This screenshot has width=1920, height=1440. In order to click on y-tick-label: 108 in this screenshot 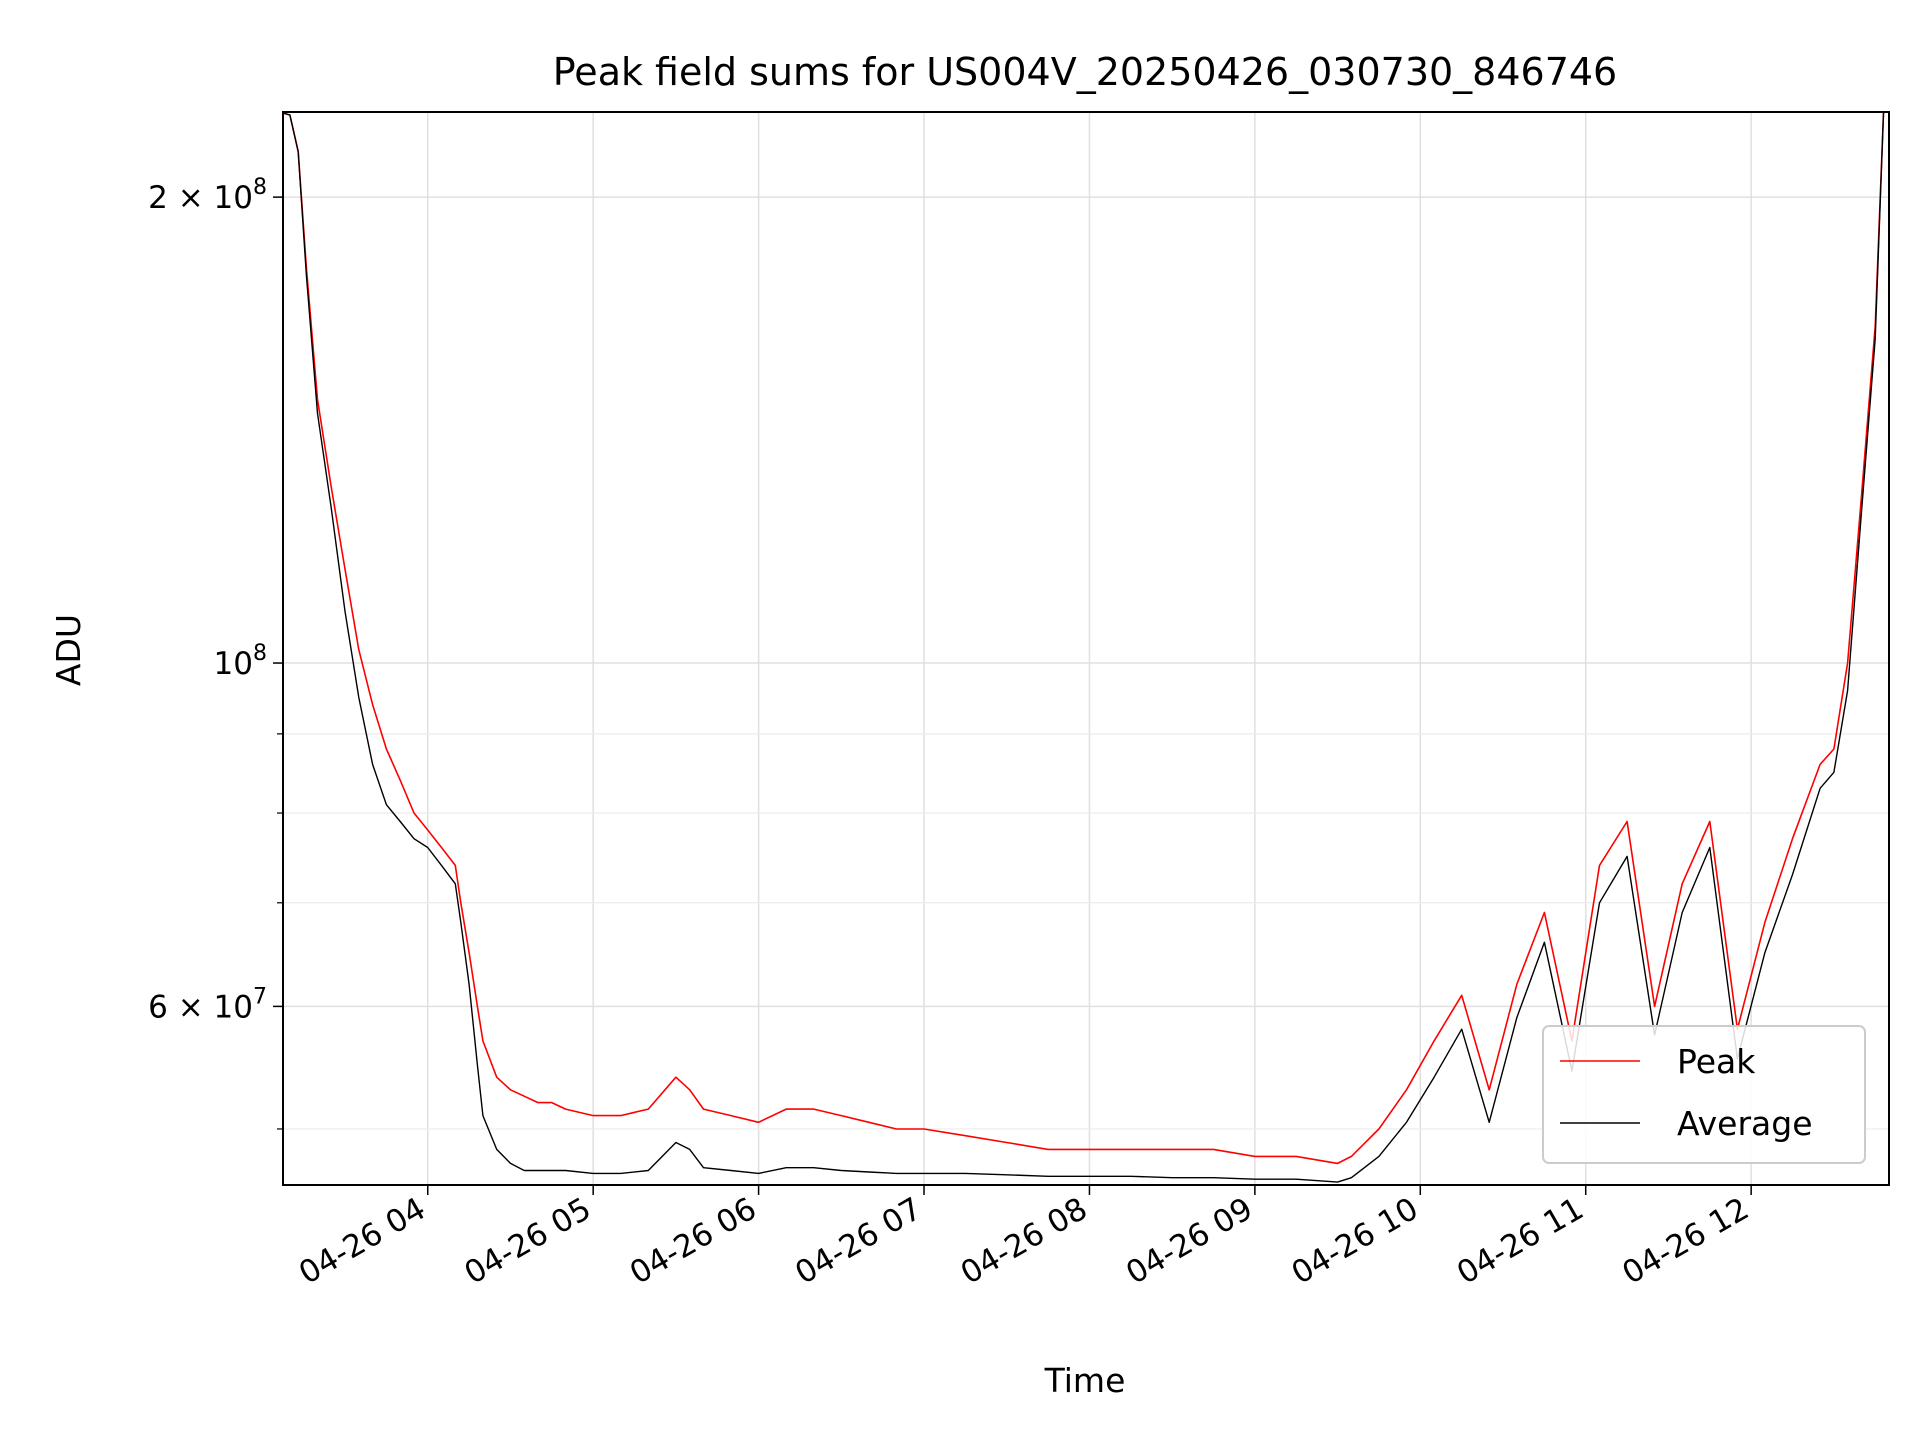, I will do `click(240, 661)`.